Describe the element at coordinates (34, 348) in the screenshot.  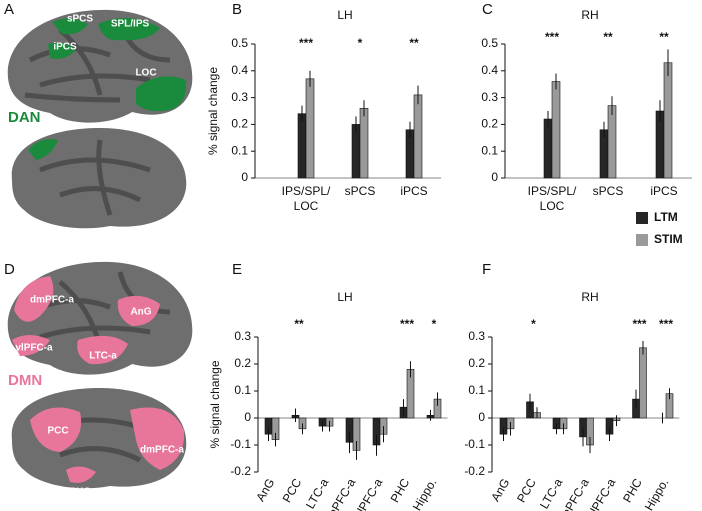
I see `region-label: vlPFC-a` at that location.